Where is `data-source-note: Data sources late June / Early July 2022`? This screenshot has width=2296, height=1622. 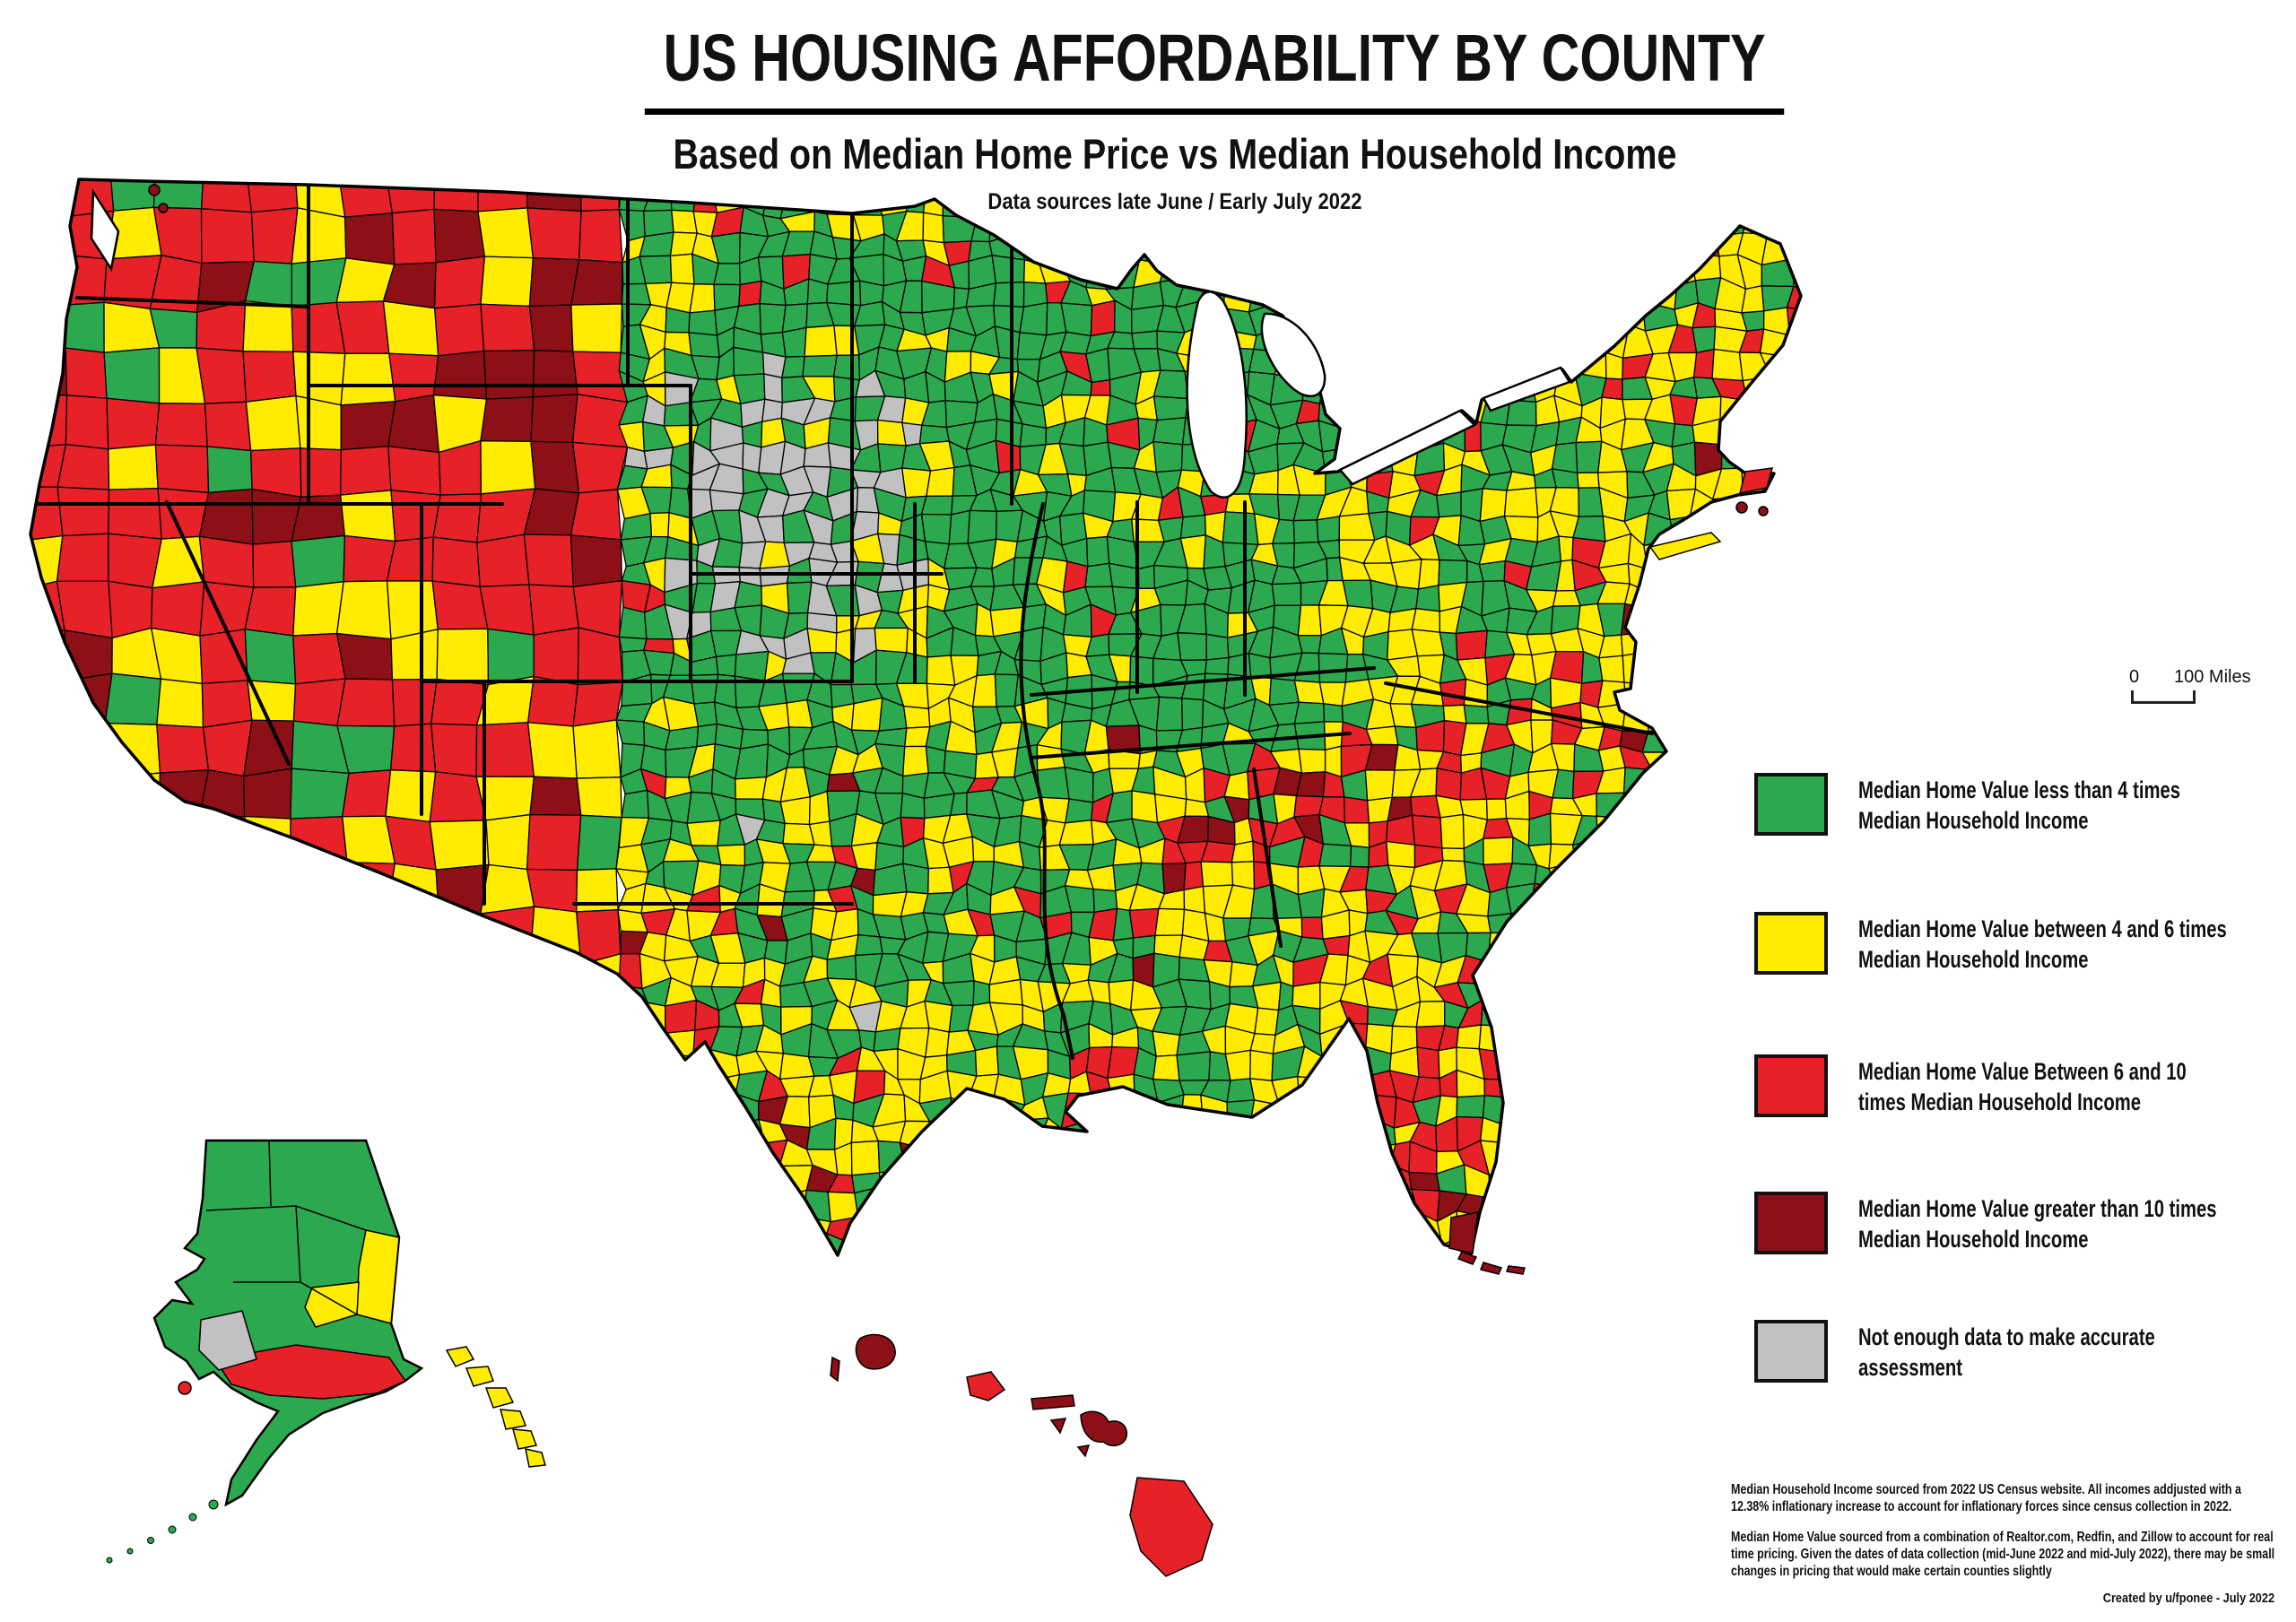 data-source-note: Data sources late June / Early July 2022 is located at coordinates (1174, 201).